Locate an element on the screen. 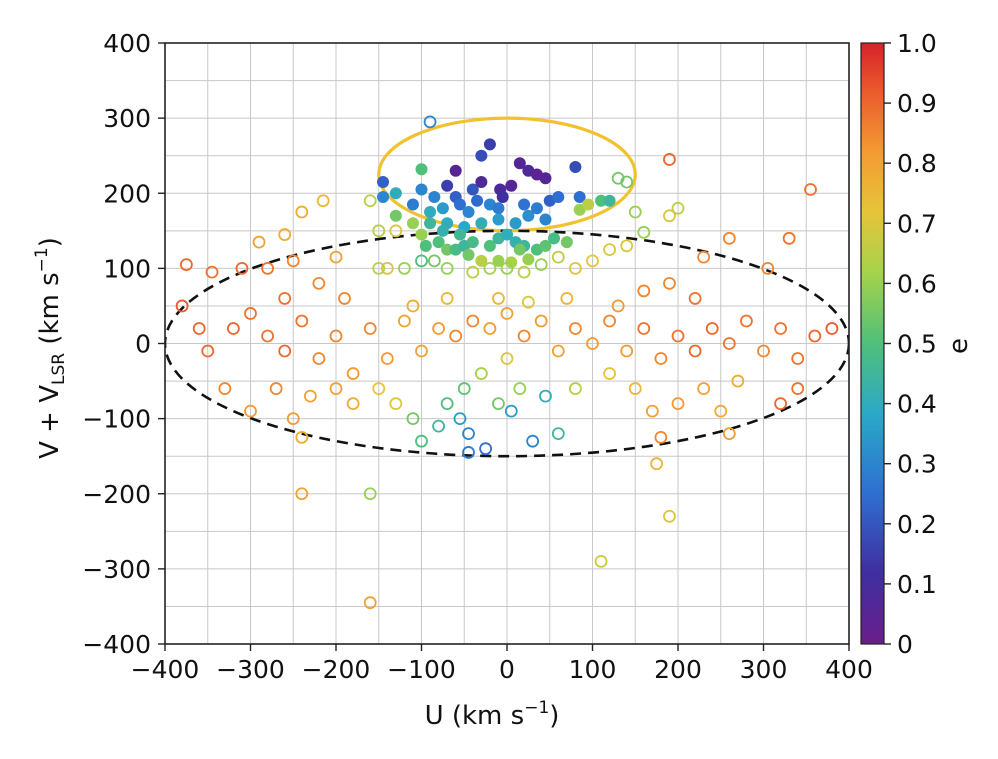  x-tick-label: 300 is located at coordinates (764, 669).